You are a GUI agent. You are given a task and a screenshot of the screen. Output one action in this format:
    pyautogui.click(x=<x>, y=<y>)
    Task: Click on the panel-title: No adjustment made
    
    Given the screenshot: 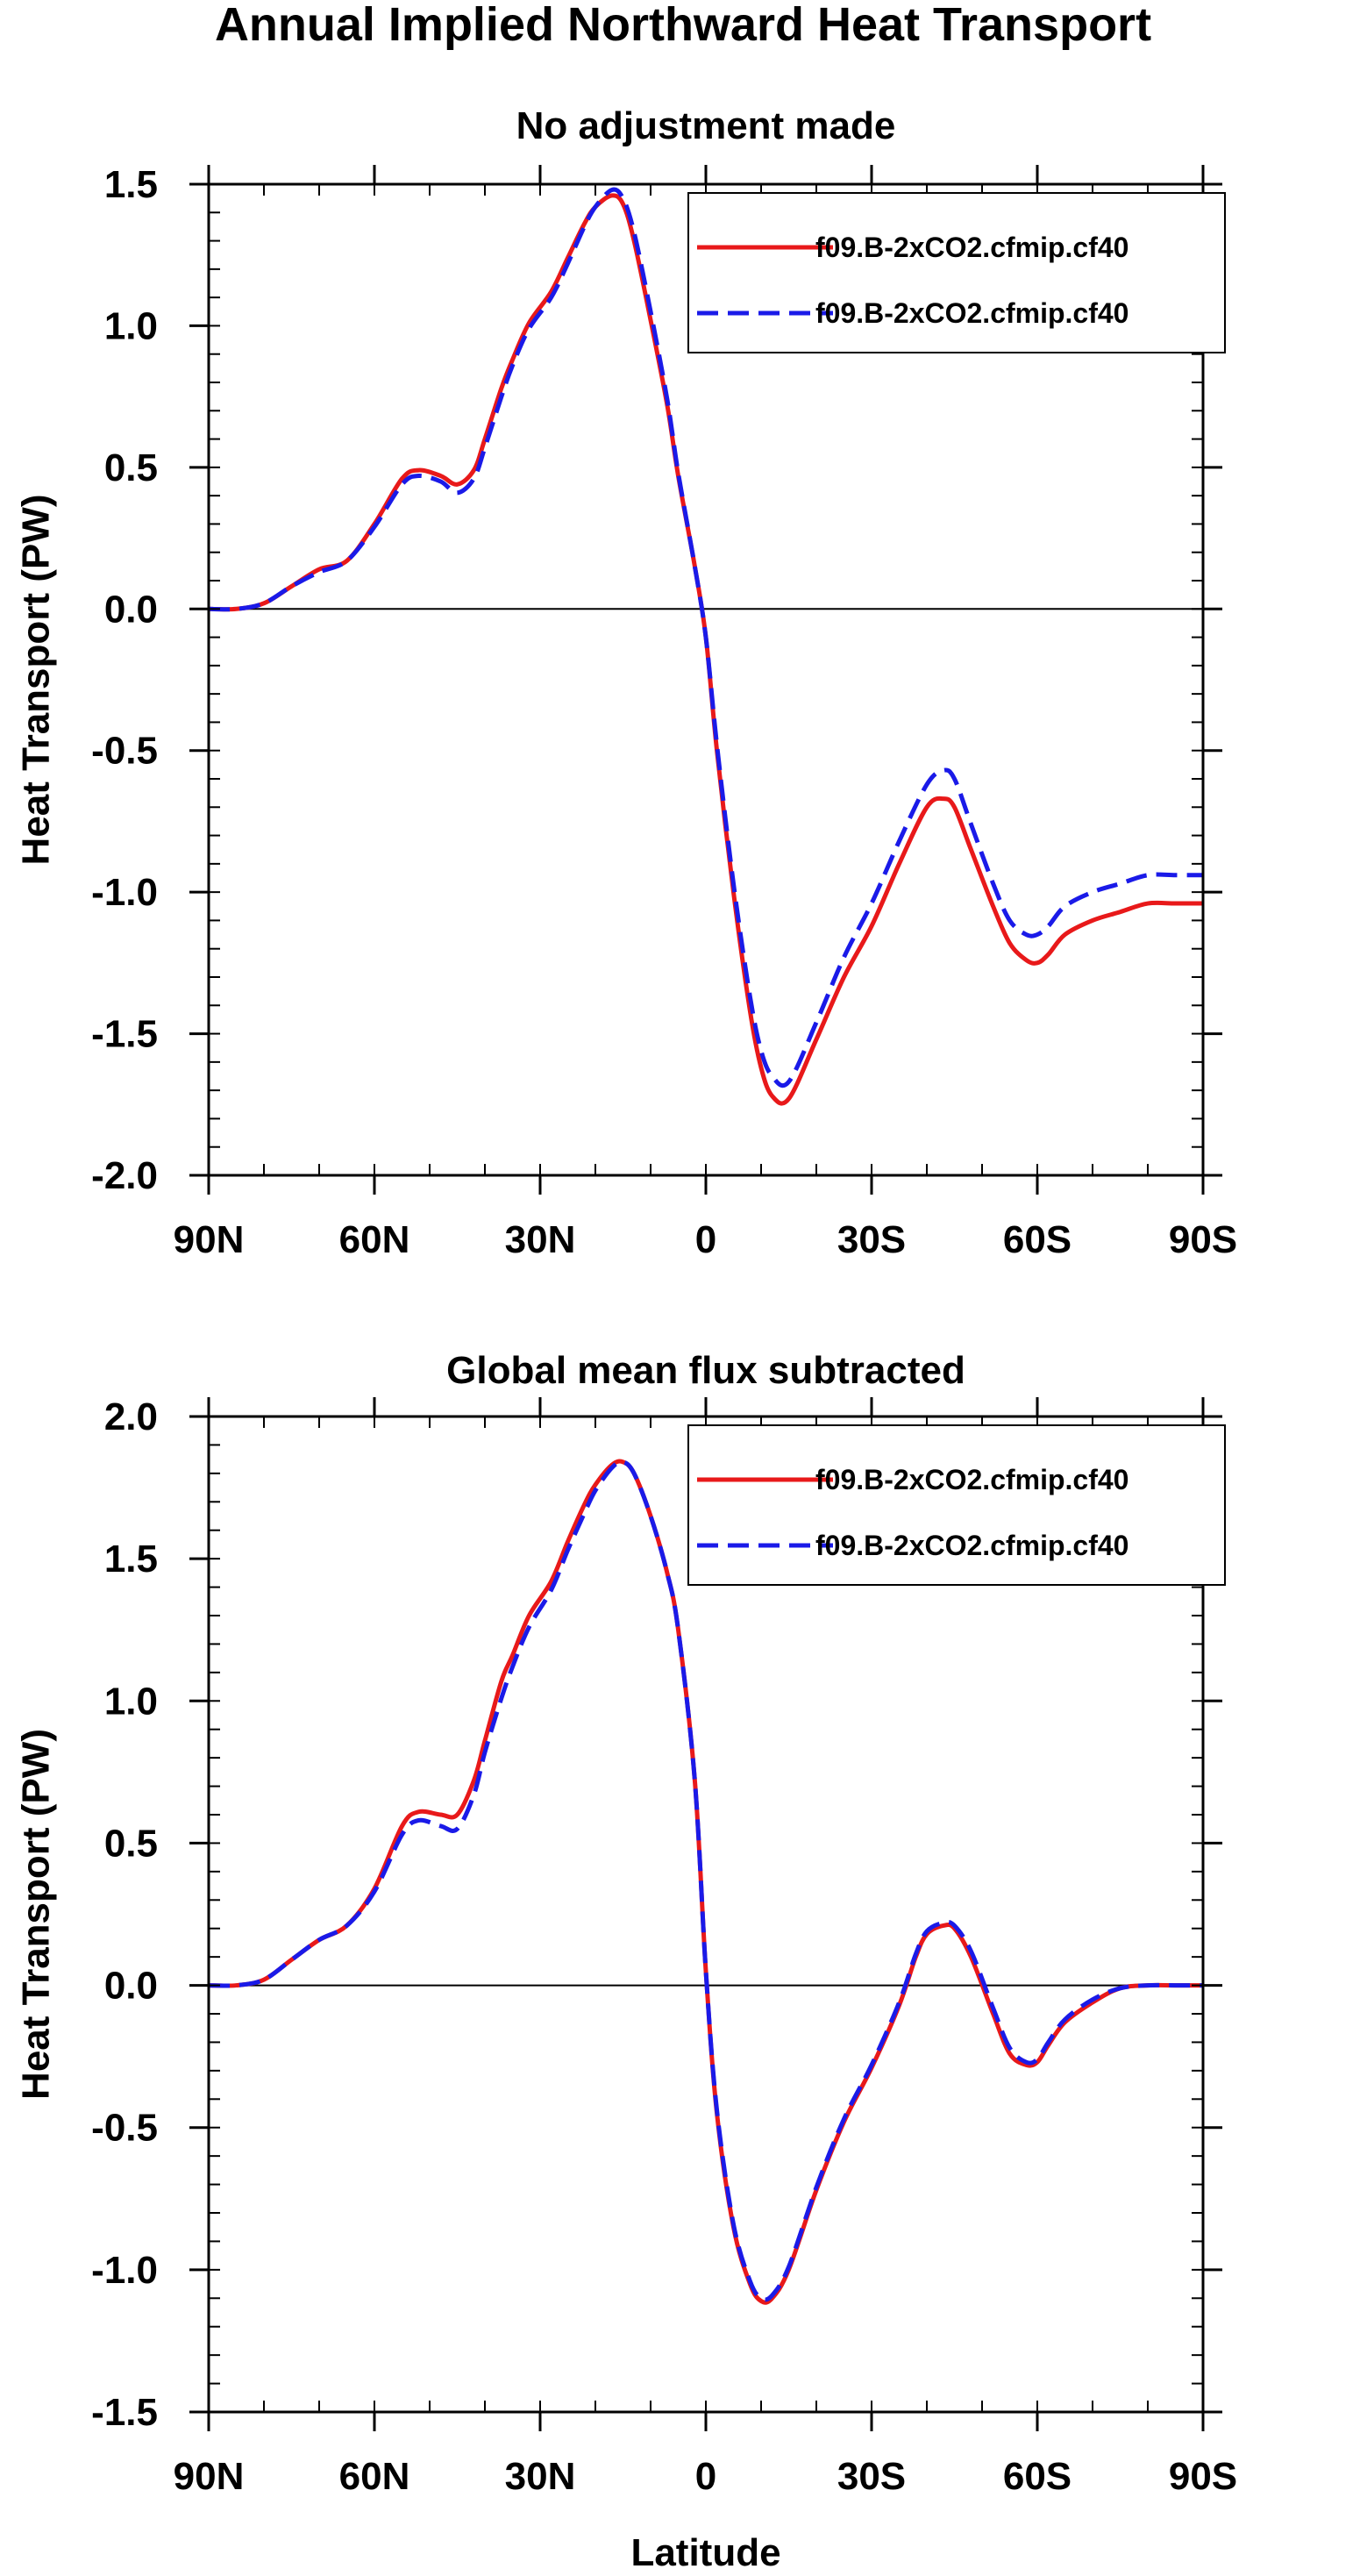 What is the action you would take?
    pyautogui.click(x=706, y=126)
    